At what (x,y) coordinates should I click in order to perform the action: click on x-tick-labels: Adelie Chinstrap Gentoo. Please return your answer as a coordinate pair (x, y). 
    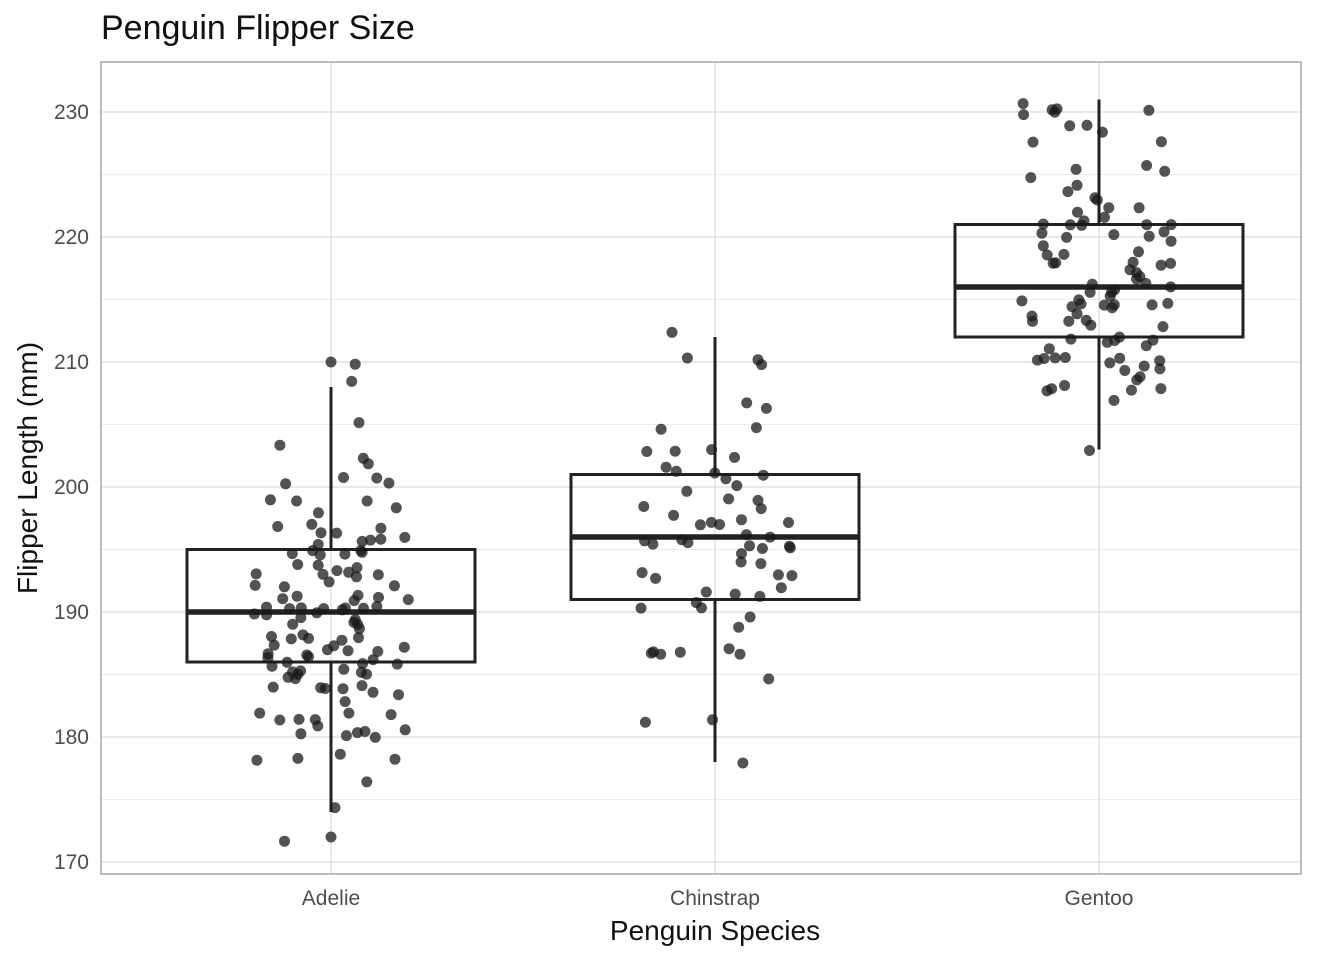
    Looking at the image, I should click on (718, 898).